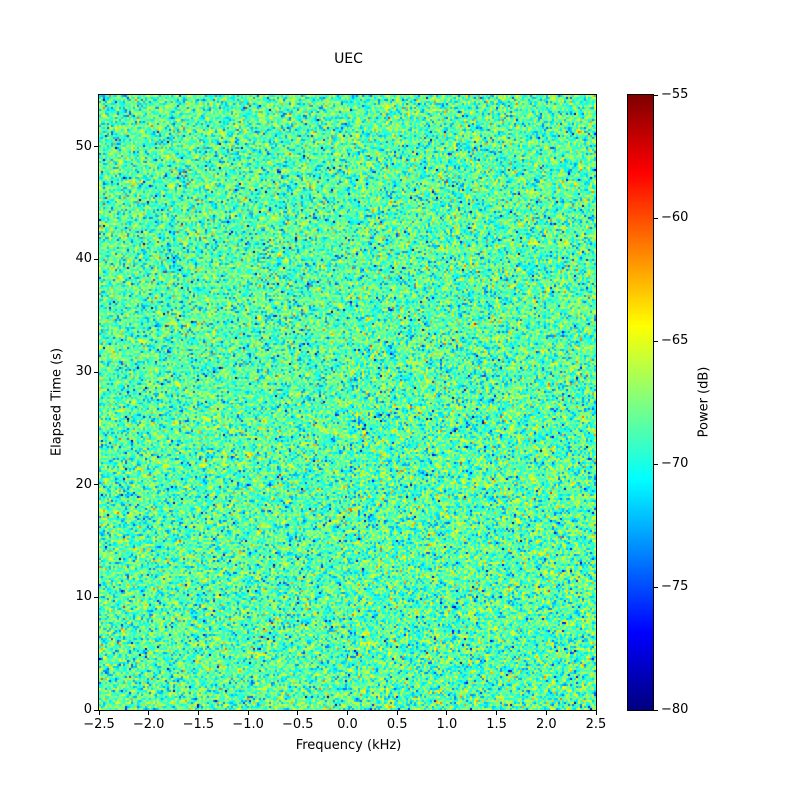 The width and height of the screenshot is (800, 800). I want to click on y-tick-label: 40, so click(83, 259).